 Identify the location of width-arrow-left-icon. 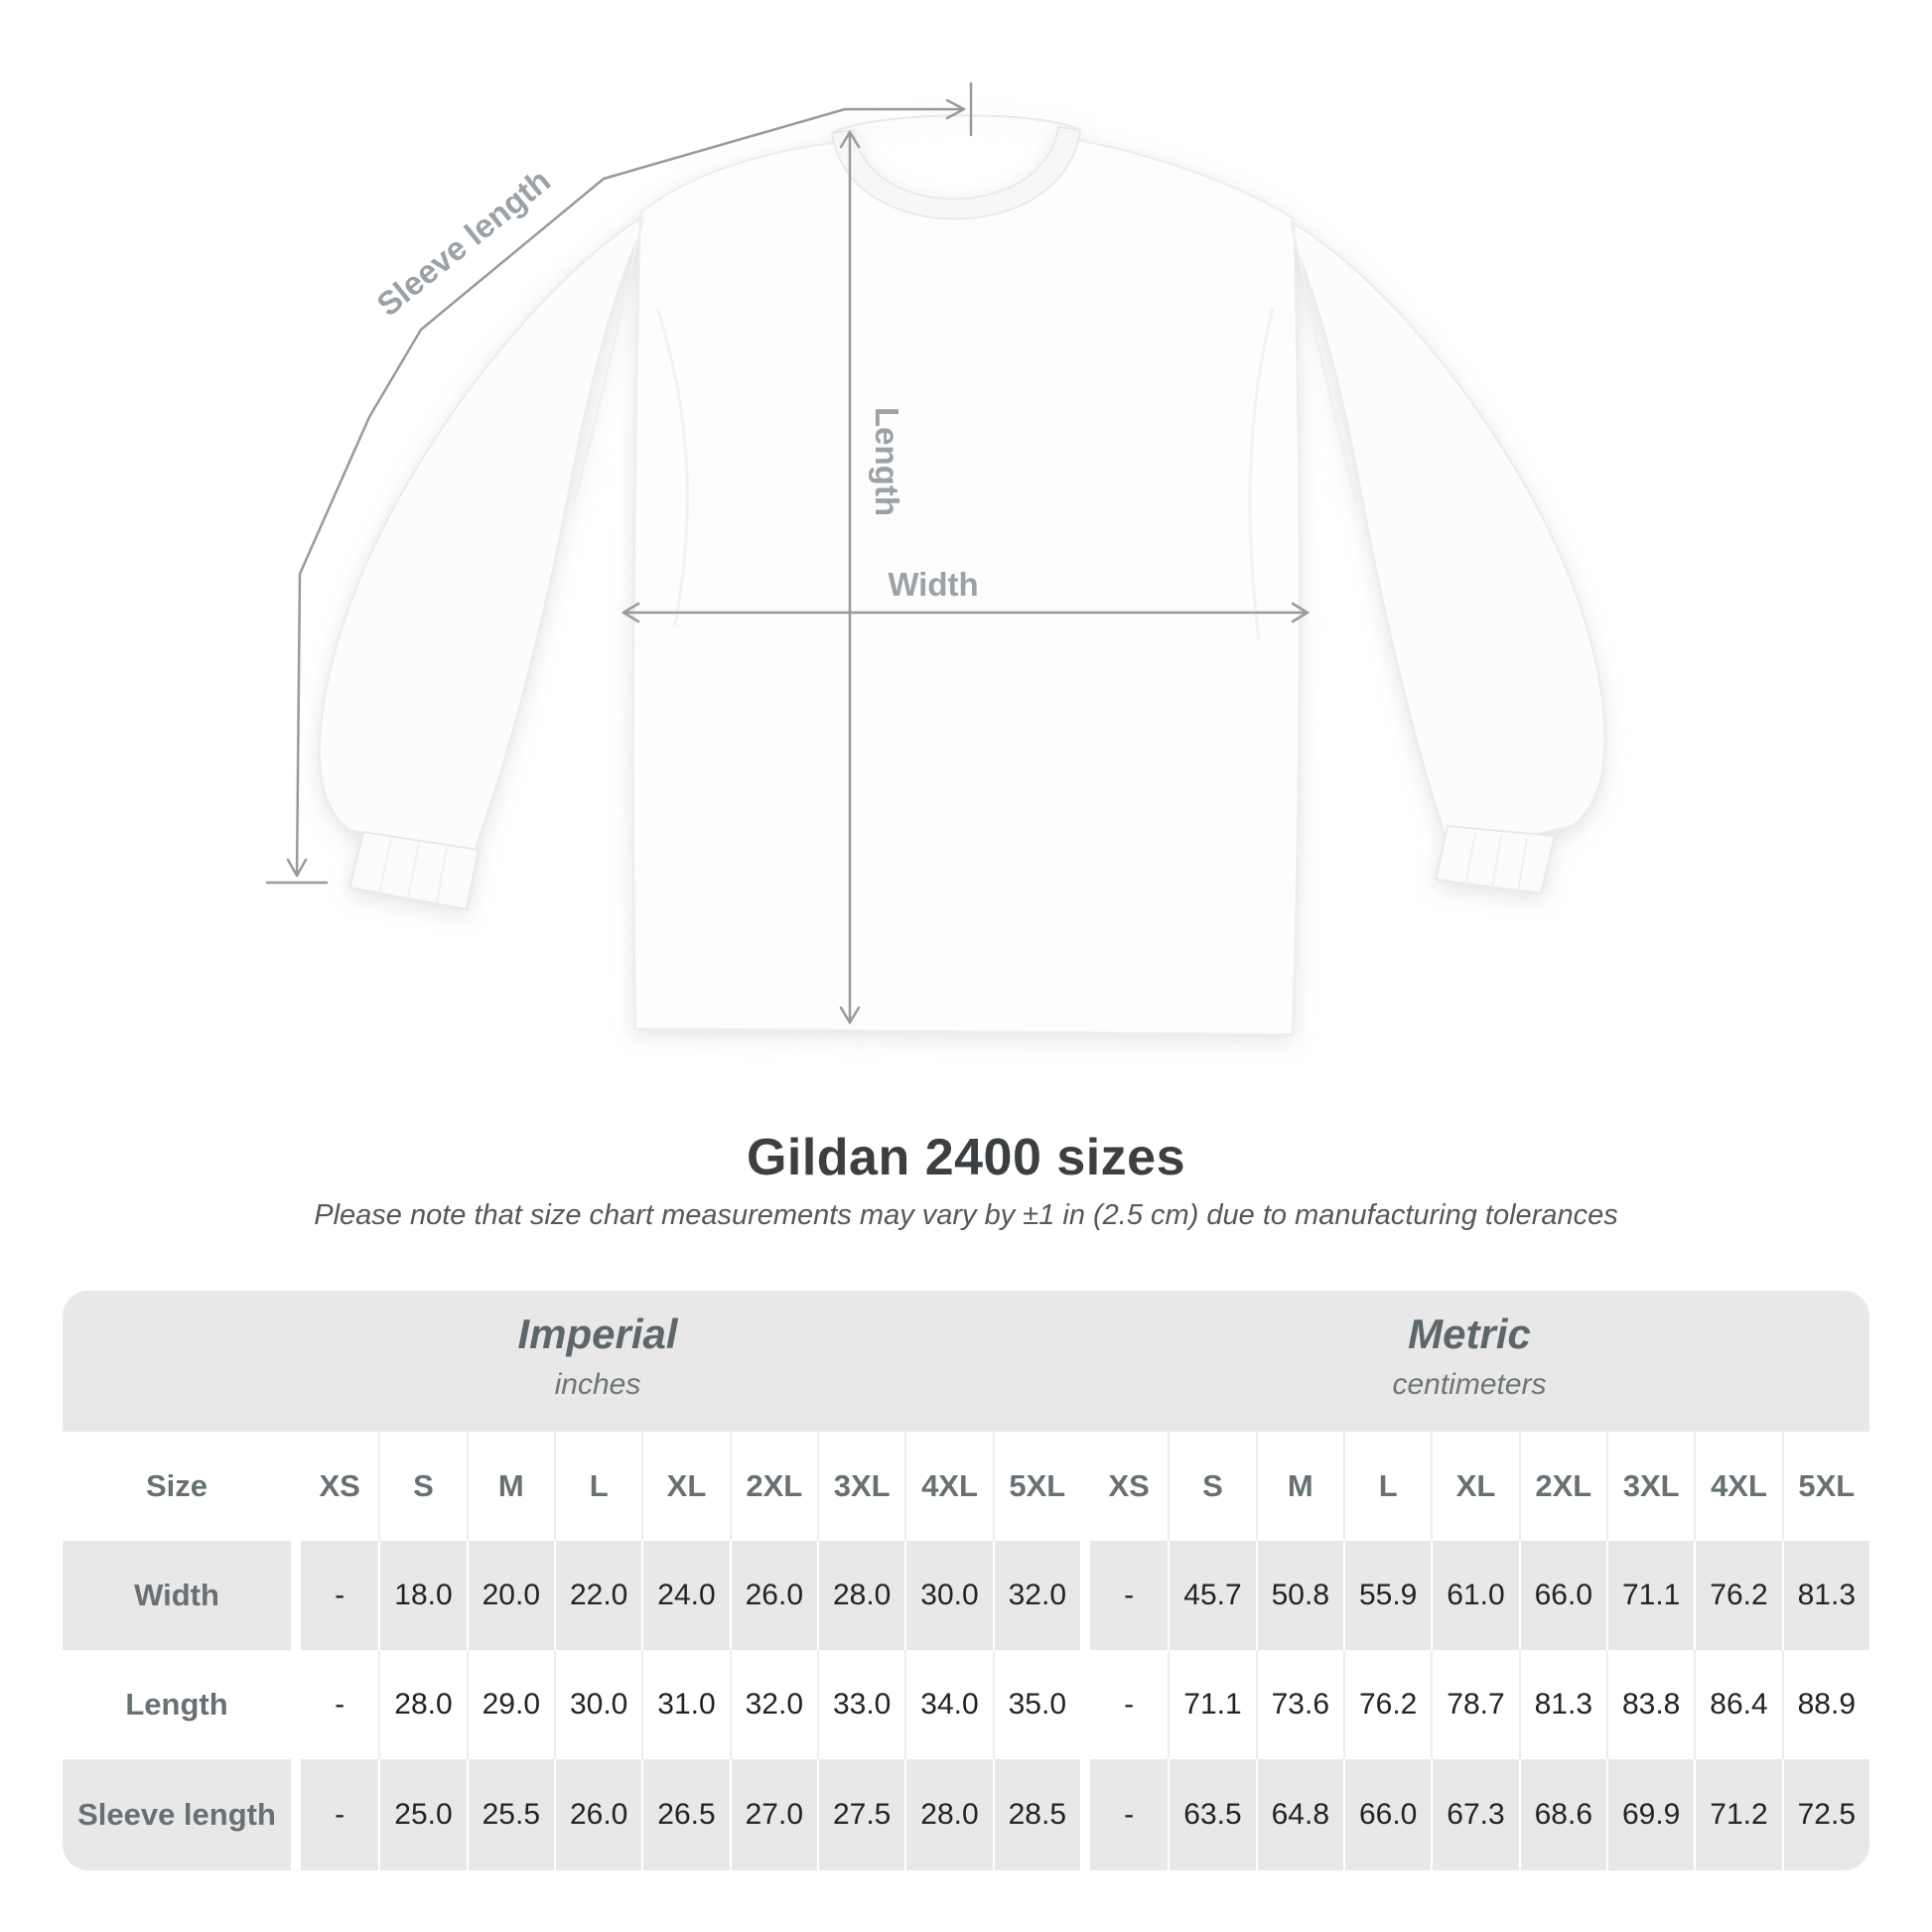
(630, 613).